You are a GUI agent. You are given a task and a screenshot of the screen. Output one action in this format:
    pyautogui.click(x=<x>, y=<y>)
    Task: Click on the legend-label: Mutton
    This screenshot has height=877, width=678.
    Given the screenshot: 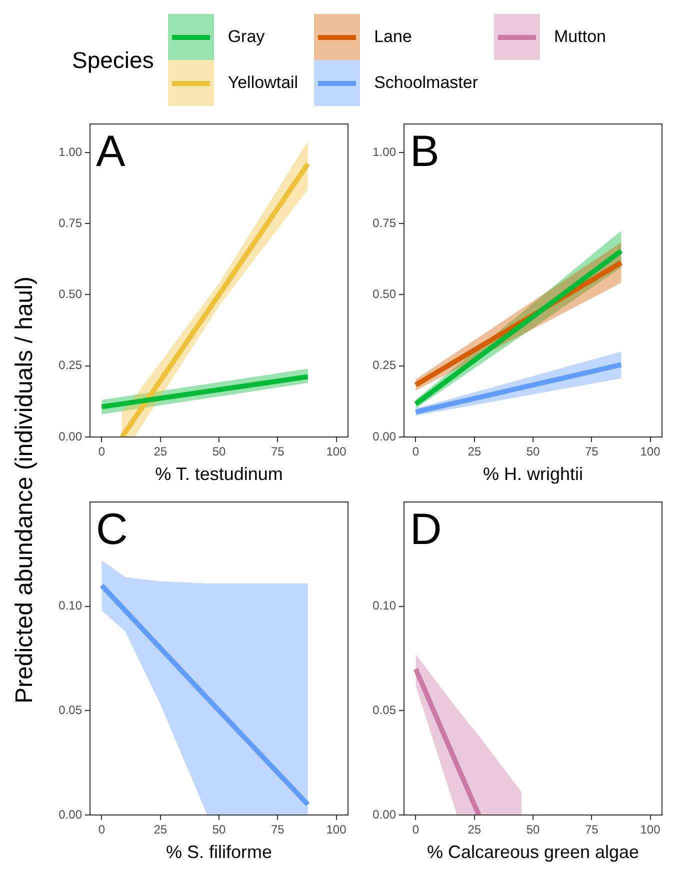 What is the action you would take?
    pyautogui.click(x=580, y=37)
    